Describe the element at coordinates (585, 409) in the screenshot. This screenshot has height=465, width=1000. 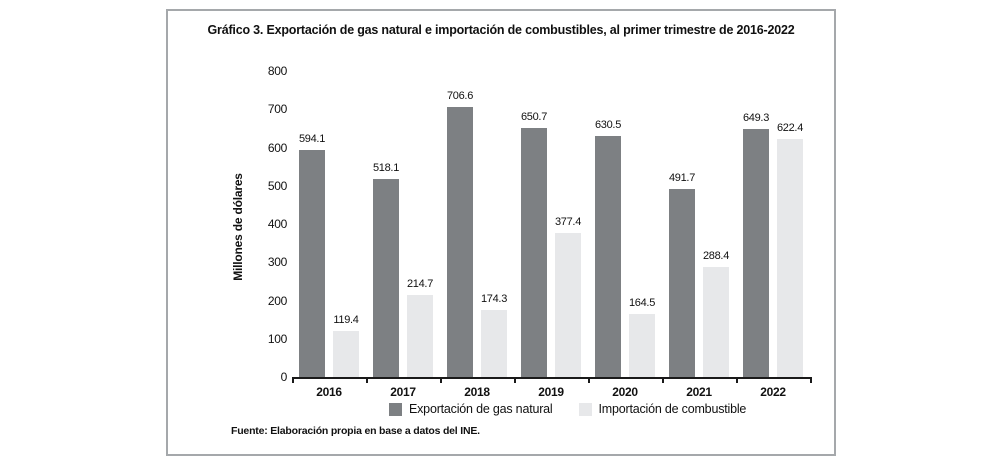
I see `legend-swatch-import` at that location.